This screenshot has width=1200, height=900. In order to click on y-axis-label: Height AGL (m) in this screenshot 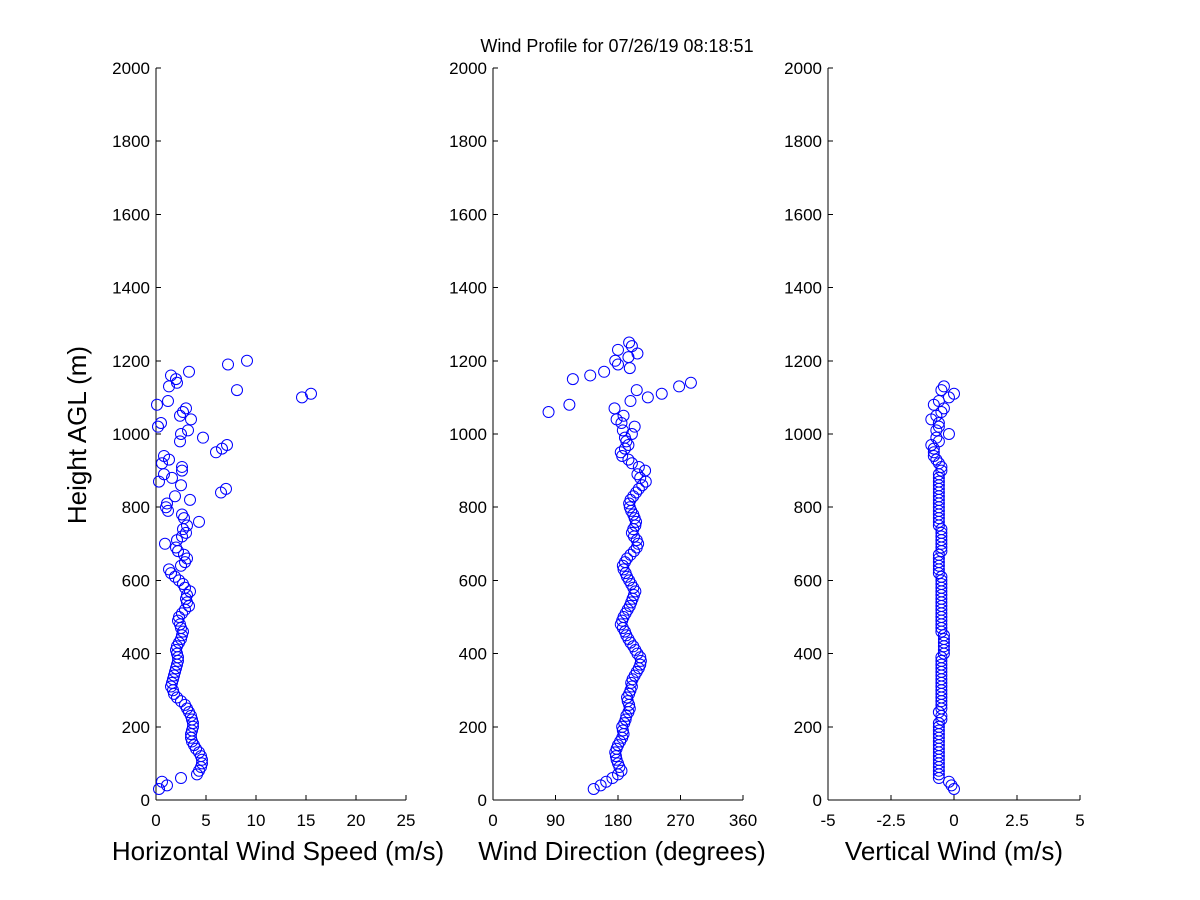, I will do `click(77, 435)`.